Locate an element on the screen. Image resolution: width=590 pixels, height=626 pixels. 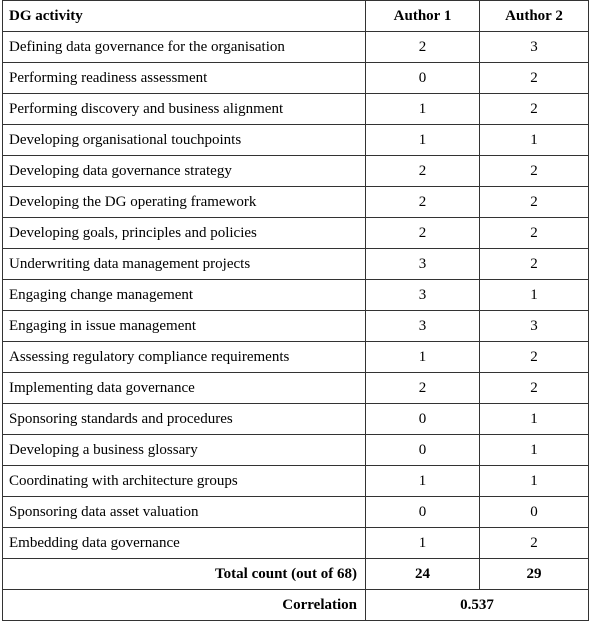
author-2-cell: 0 is located at coordinates (534, 512).